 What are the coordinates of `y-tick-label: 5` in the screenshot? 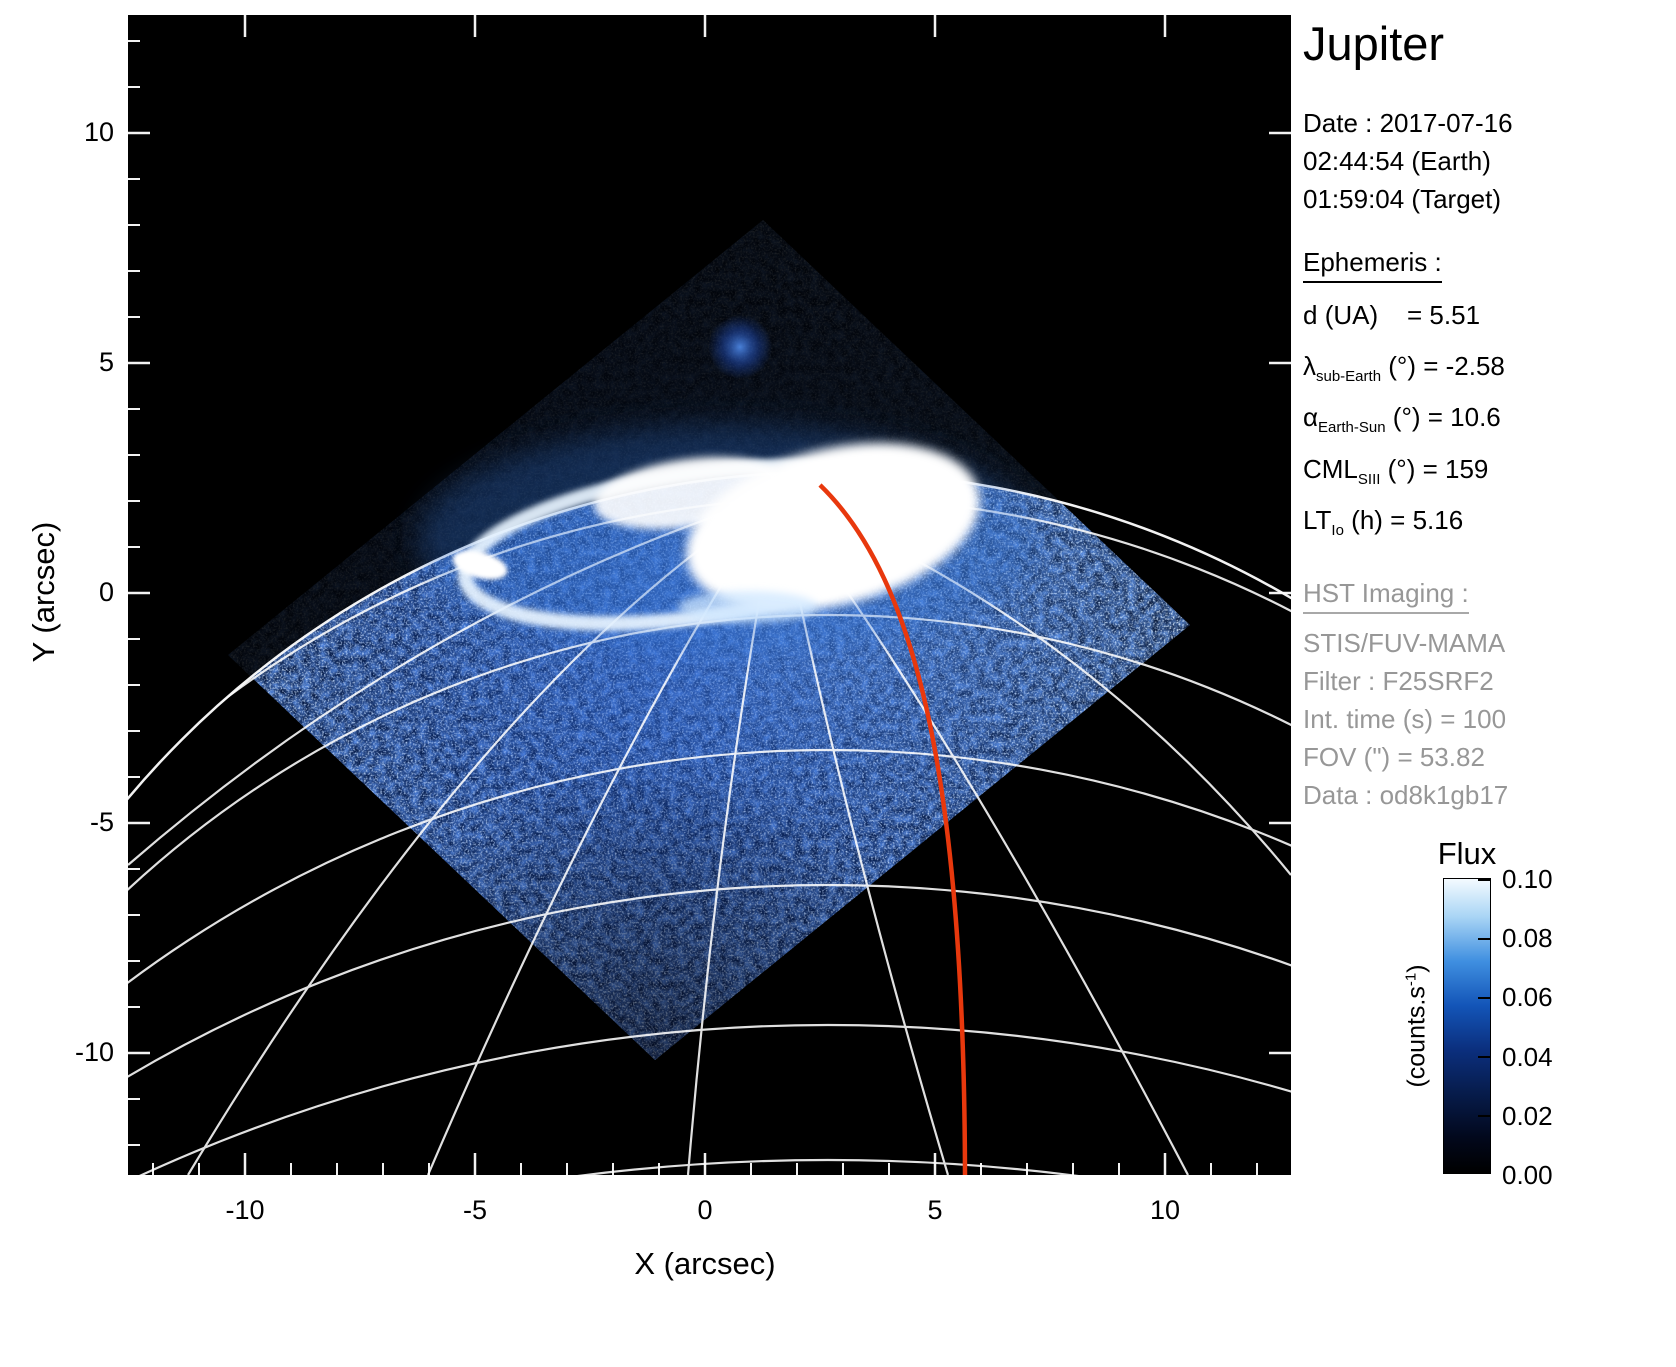 It's located at (106, 362).